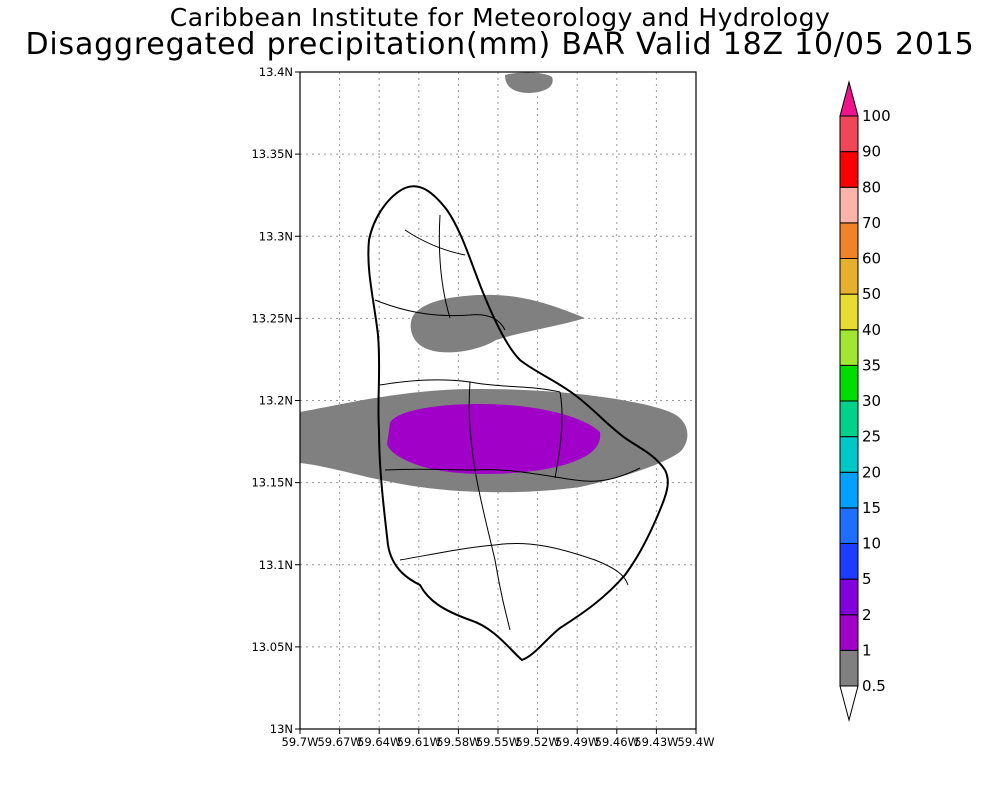  I want to click on lat-tick-label: 13.2N, so click(276, 401).